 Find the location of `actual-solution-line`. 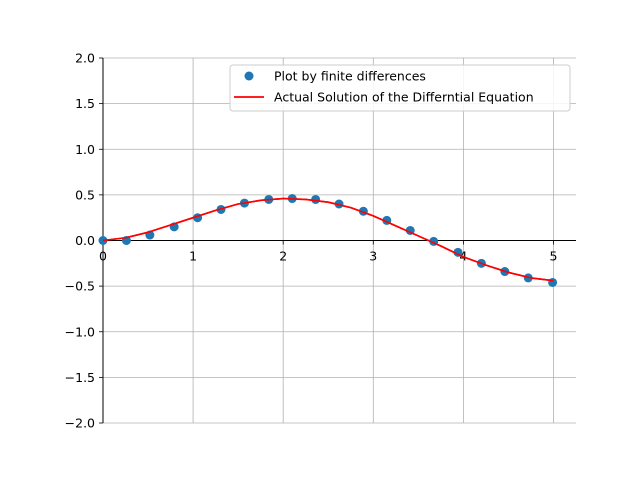

actual-solution-line is located at coordinates (328, 239).